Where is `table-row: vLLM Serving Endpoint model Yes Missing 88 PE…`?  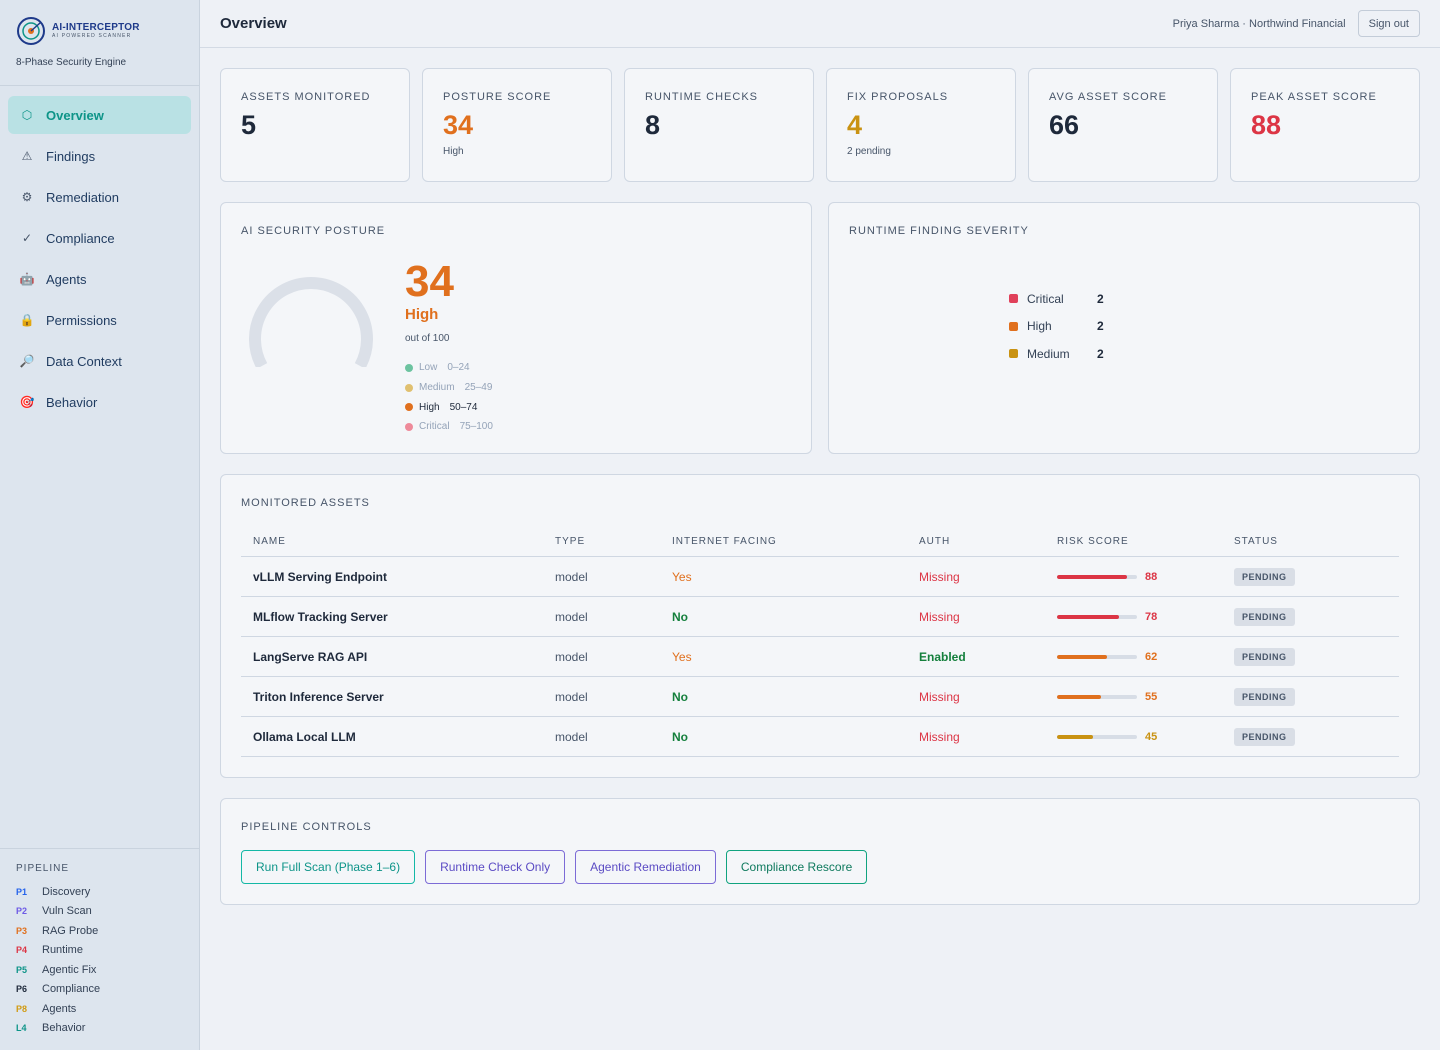 table-row: vLLM Serving Endpoint model Yes Missing 88 PE… is located at coordinates (820, 577).